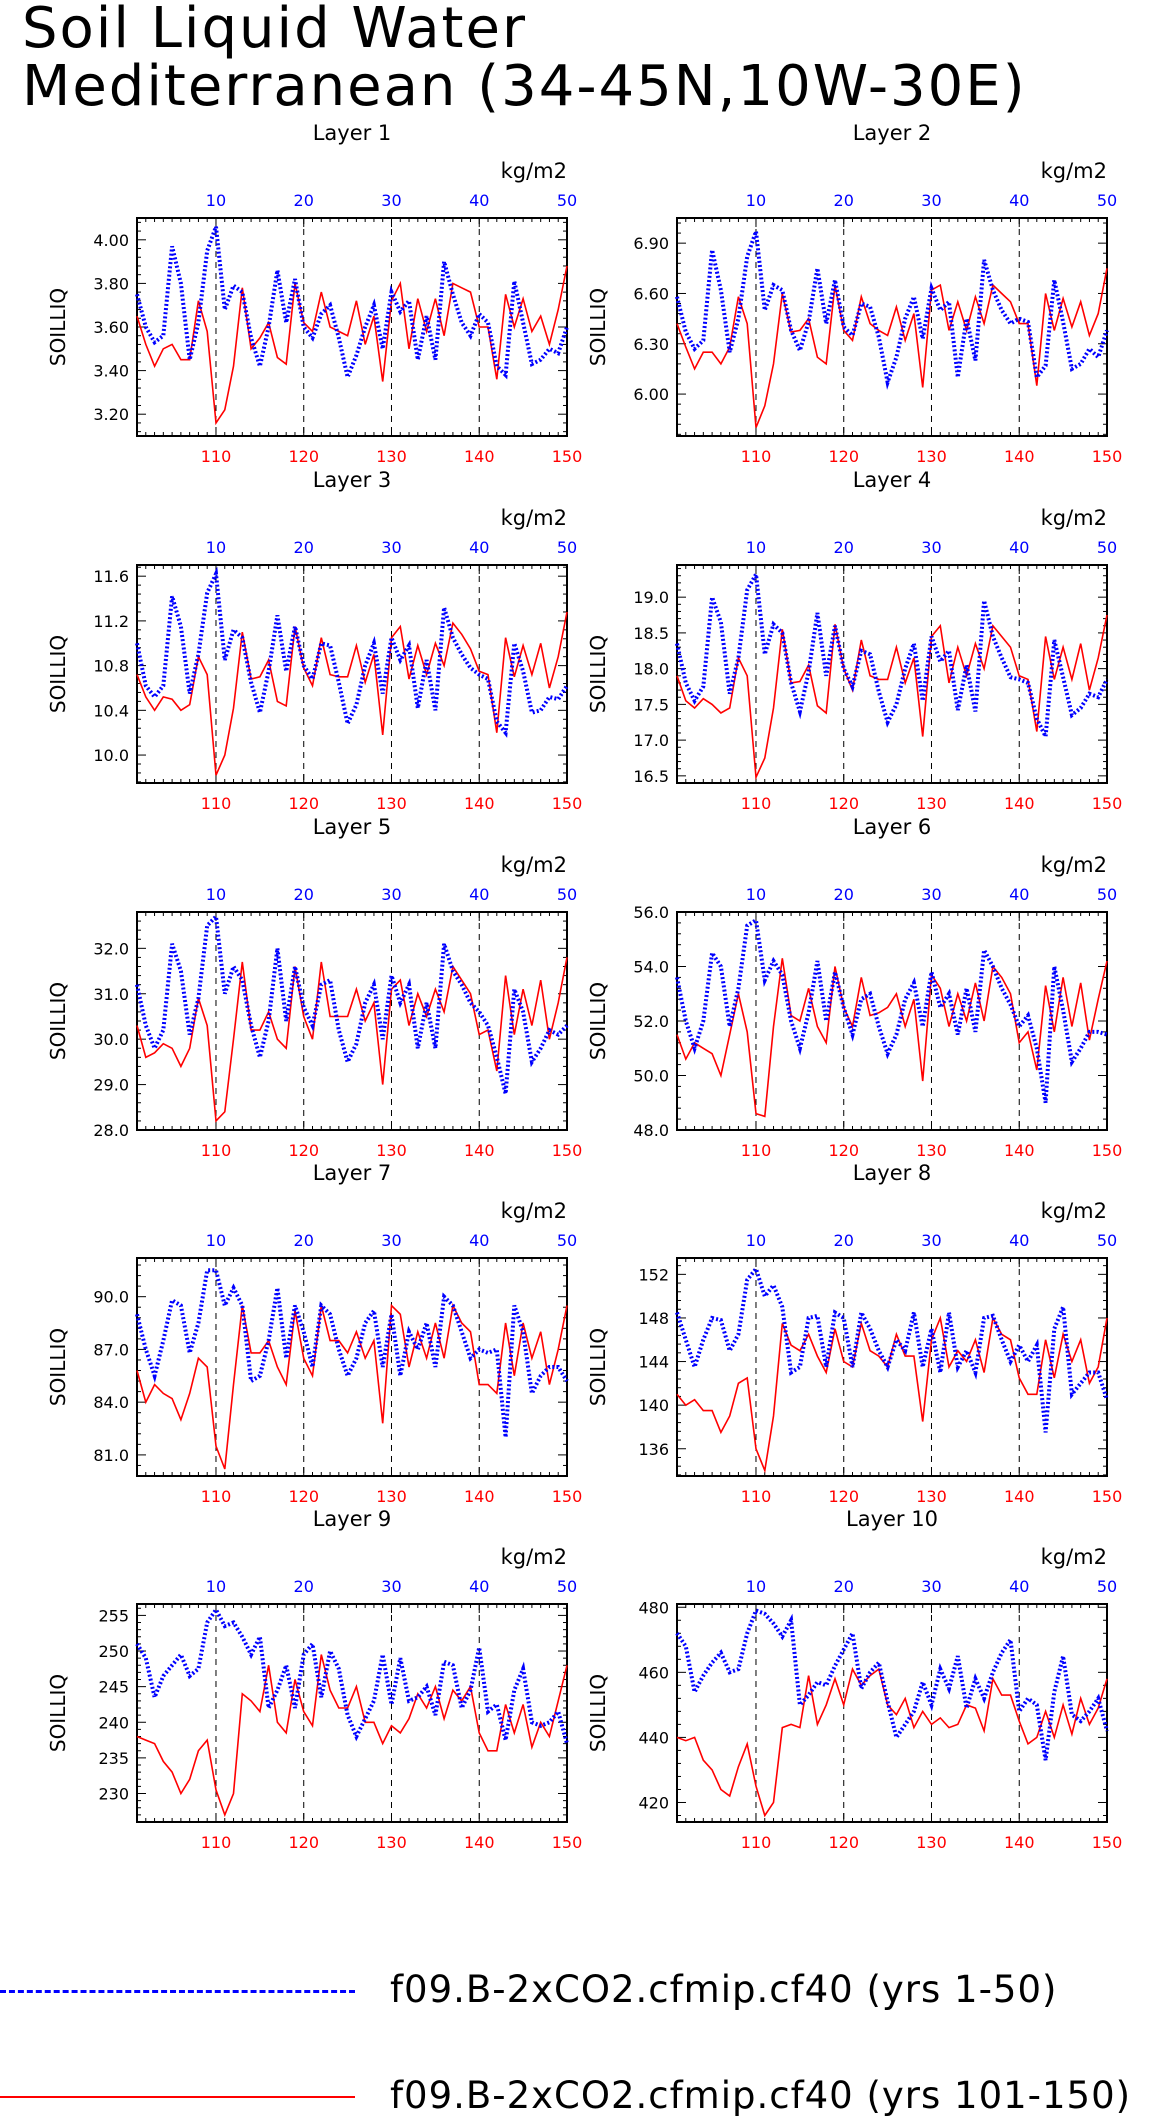 This screenshot has height=2128, width=1154. Describe the element at coordinates (651, 740) in the screenshot. I see `y-tick-label: 17.0` at that location.